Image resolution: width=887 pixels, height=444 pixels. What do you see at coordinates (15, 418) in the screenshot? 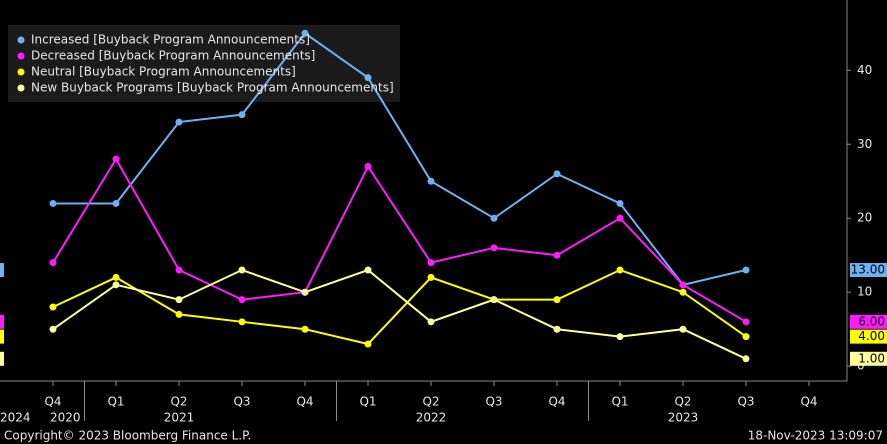
I see `year-label: 2024` at bounding box center [15, 418].